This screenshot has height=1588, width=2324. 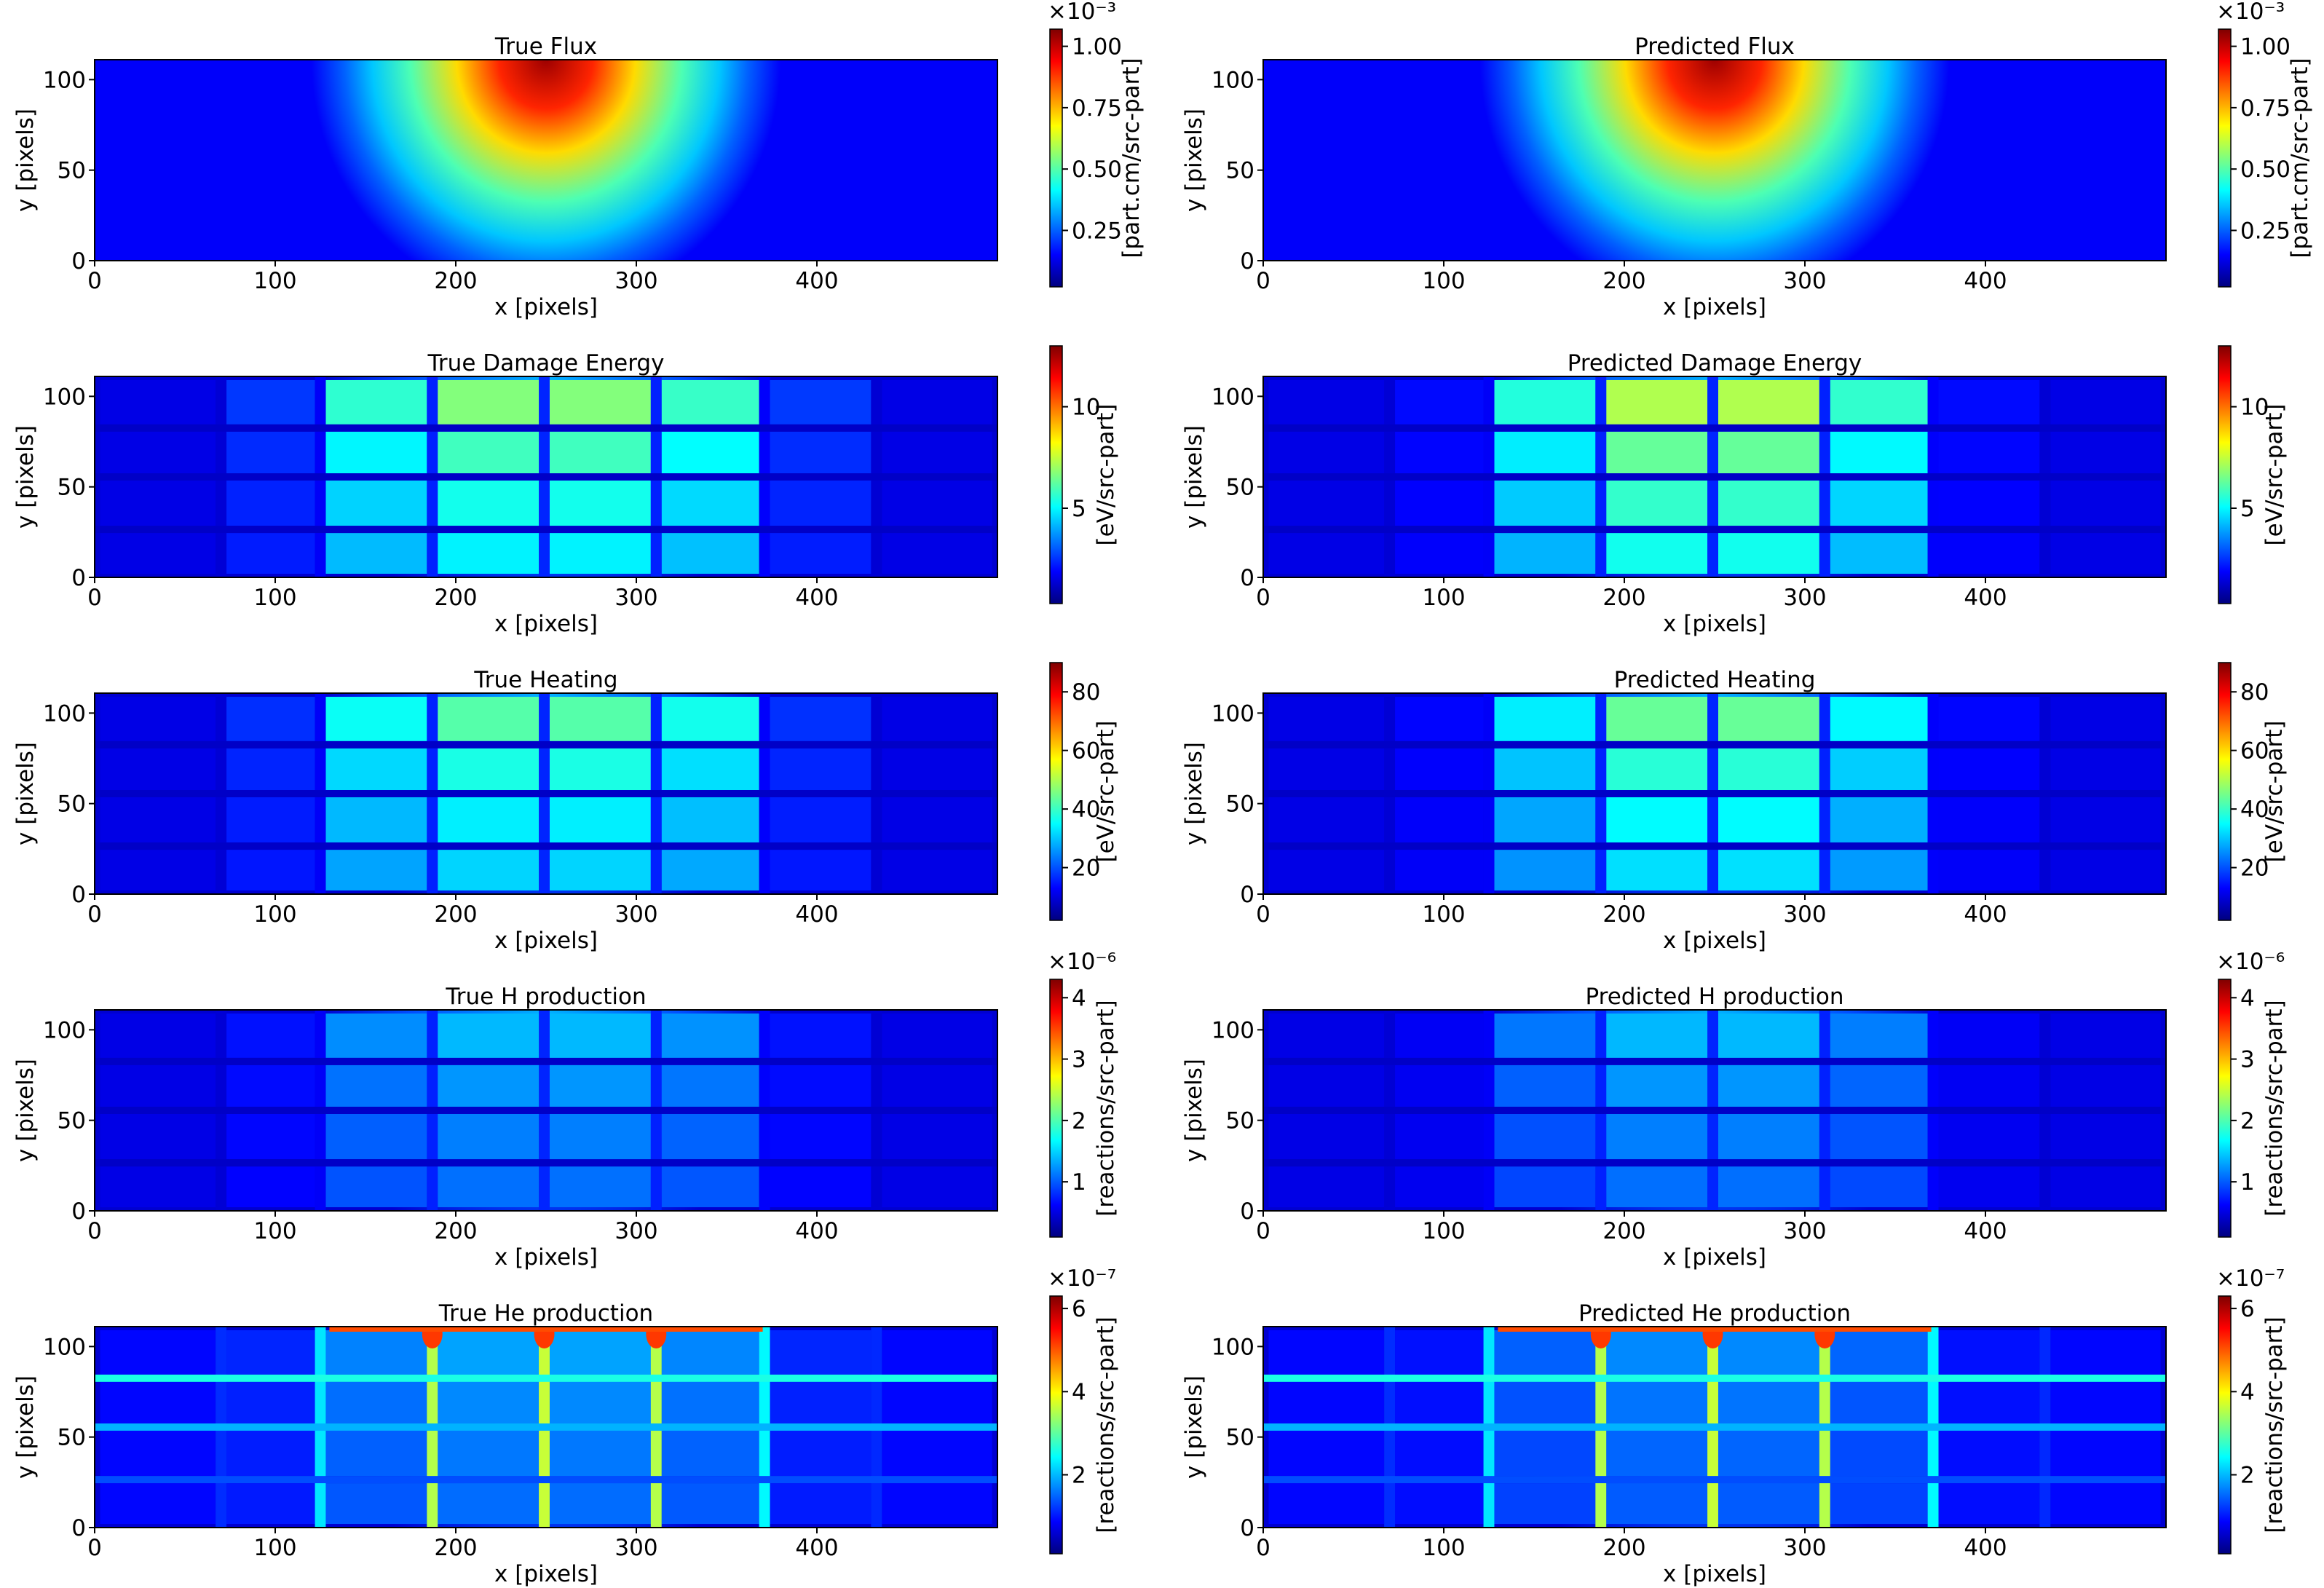 What do you see at coordinates (2225, 474) in the screenshot?
I see `colorbar` at bounding box center [2225, 474].